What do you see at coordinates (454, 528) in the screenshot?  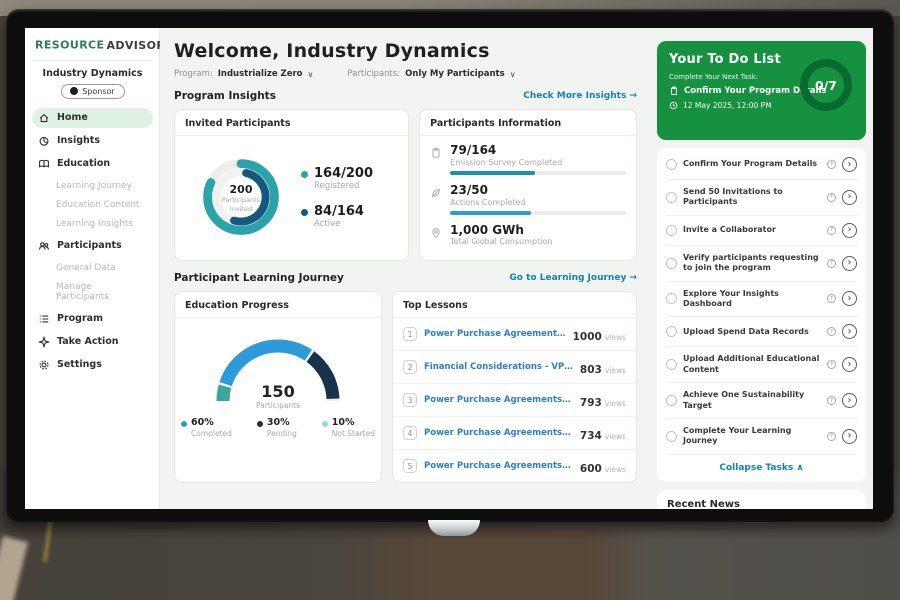 I see `monitor-stand` at bounding box center [454, 528].